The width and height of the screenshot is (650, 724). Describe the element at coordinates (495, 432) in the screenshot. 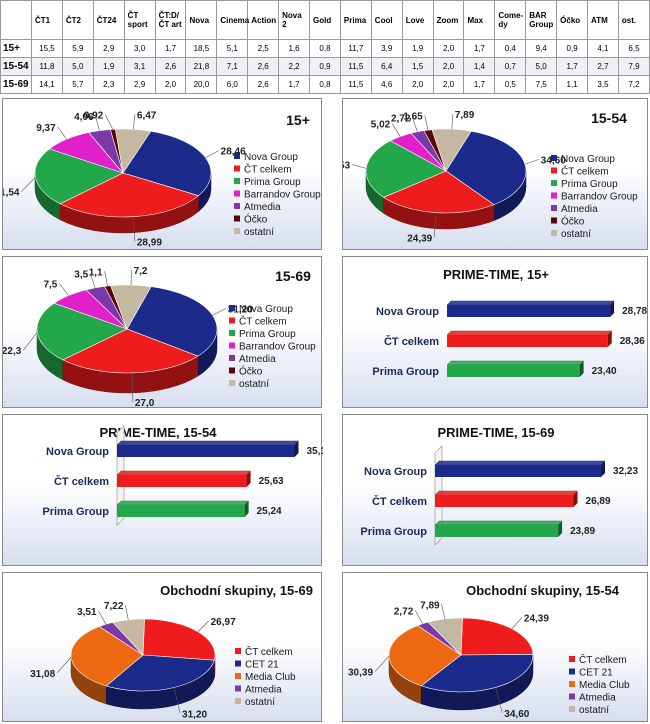

I see `chart-title: PRIME-TIME, 15-69` at that location.